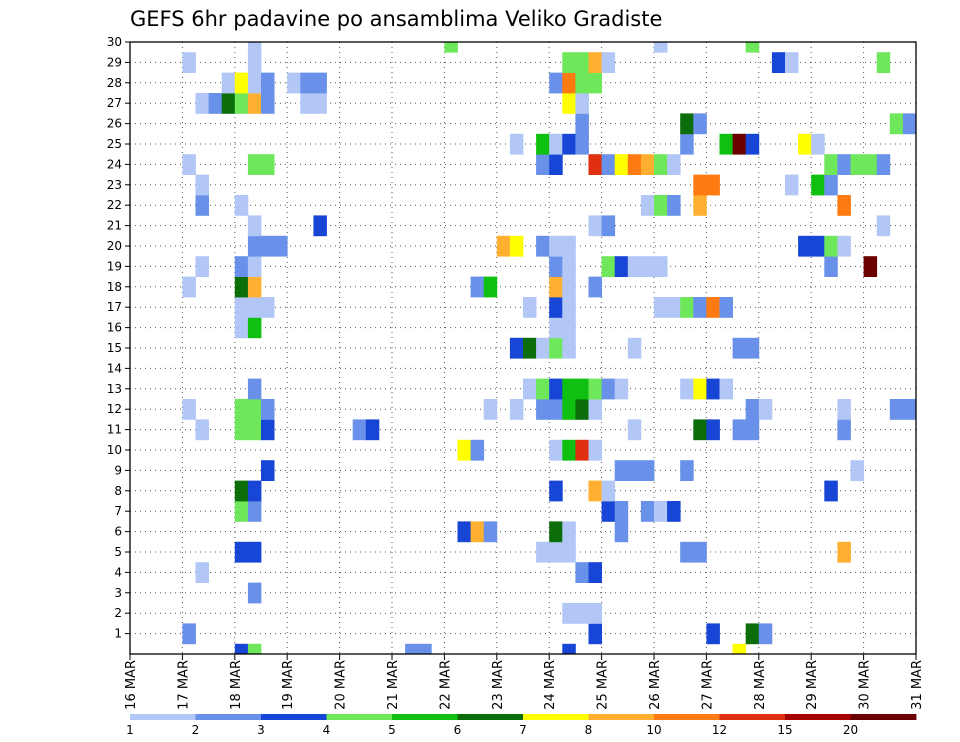 The width and height of the screenshot is (960, 742). What do you see at coordinates (393, 685) in the screenshot?
I see `x-tick-label: 21 MAR` at bounding box center [393, 685].